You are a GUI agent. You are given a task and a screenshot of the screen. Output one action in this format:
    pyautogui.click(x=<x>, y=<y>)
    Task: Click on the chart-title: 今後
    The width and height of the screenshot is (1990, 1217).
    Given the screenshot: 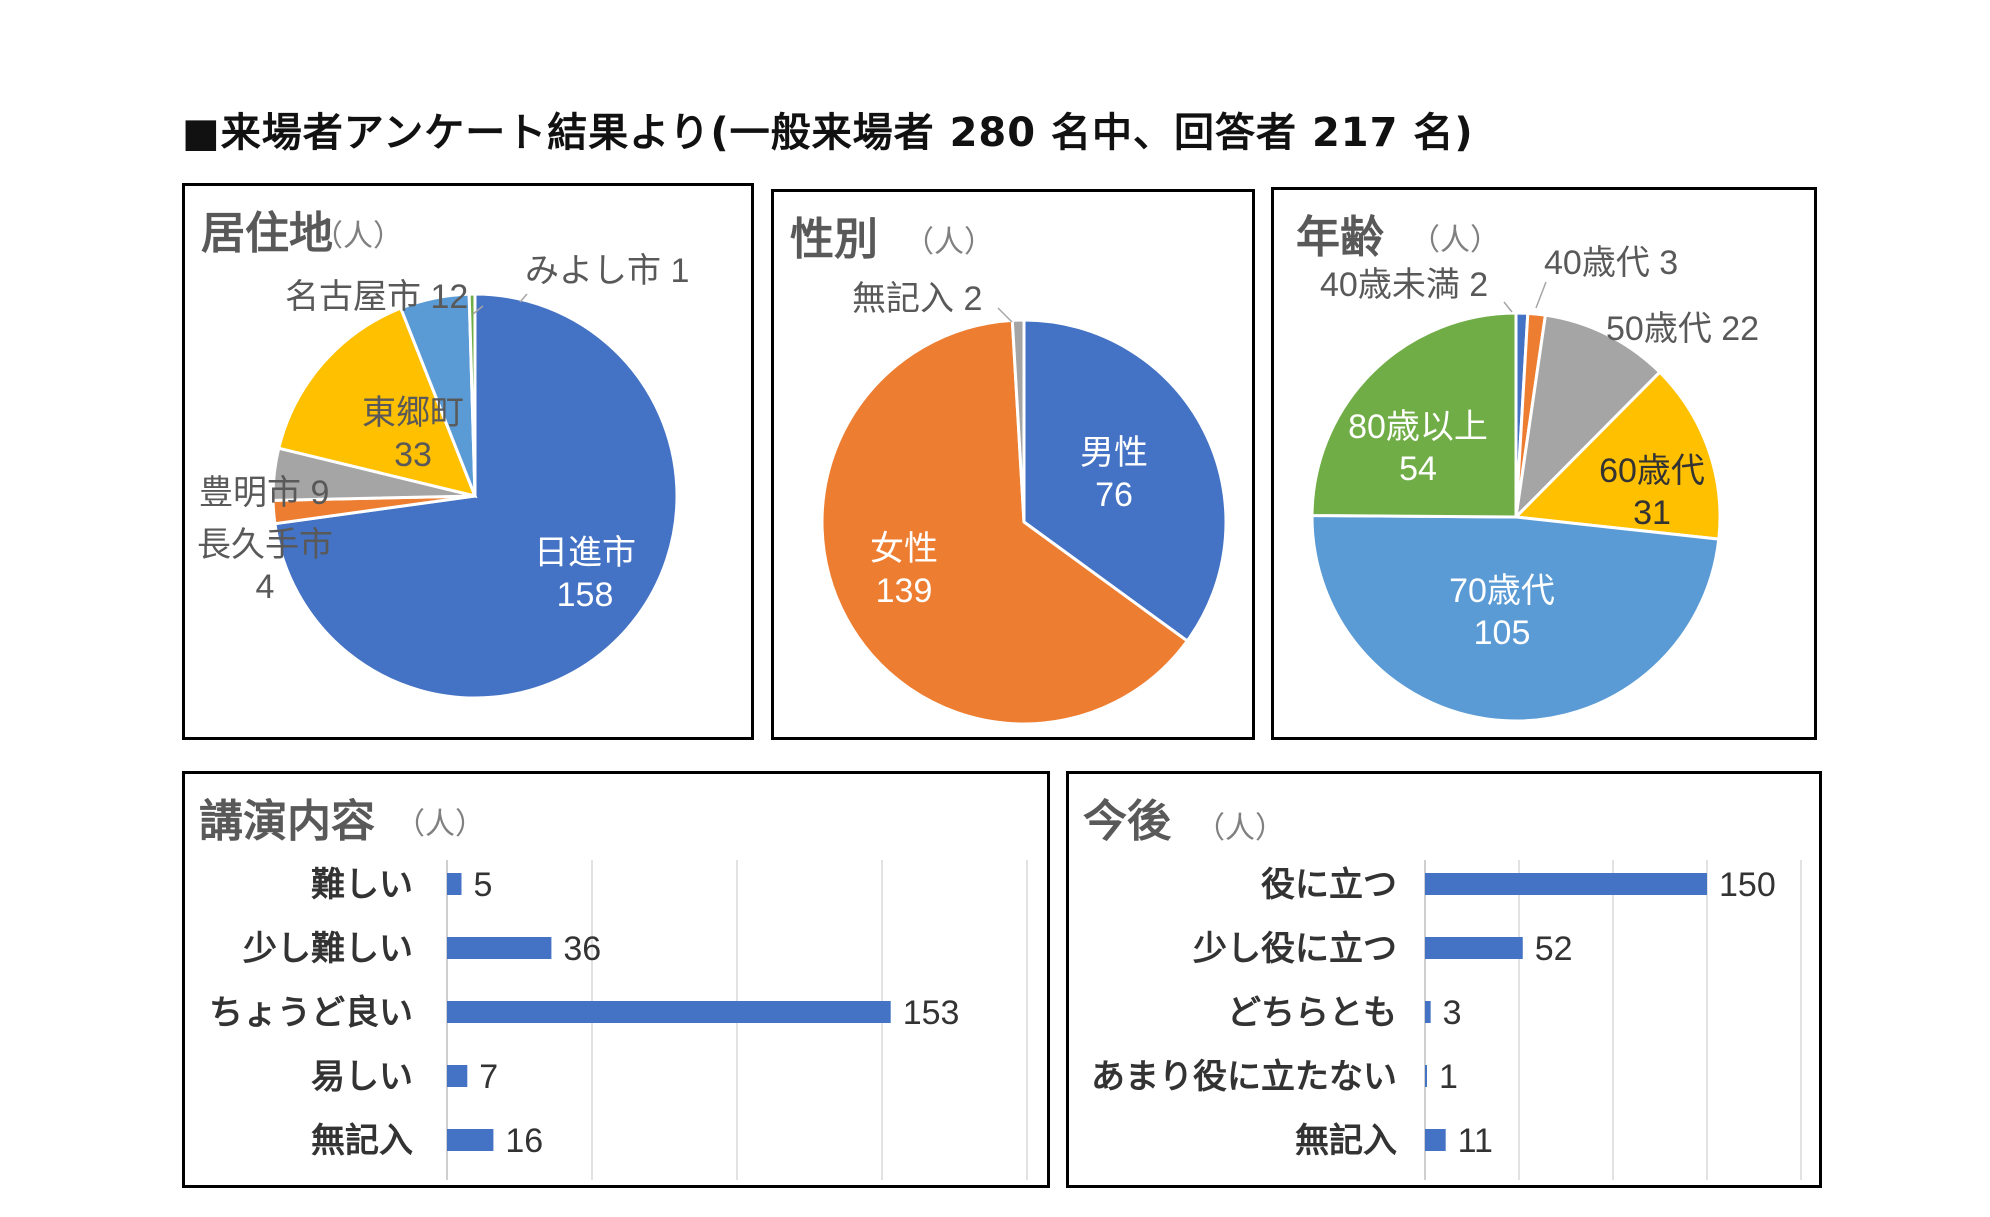 What is the action you would take?
    pyautogui.click(x=1127, y=821)
    